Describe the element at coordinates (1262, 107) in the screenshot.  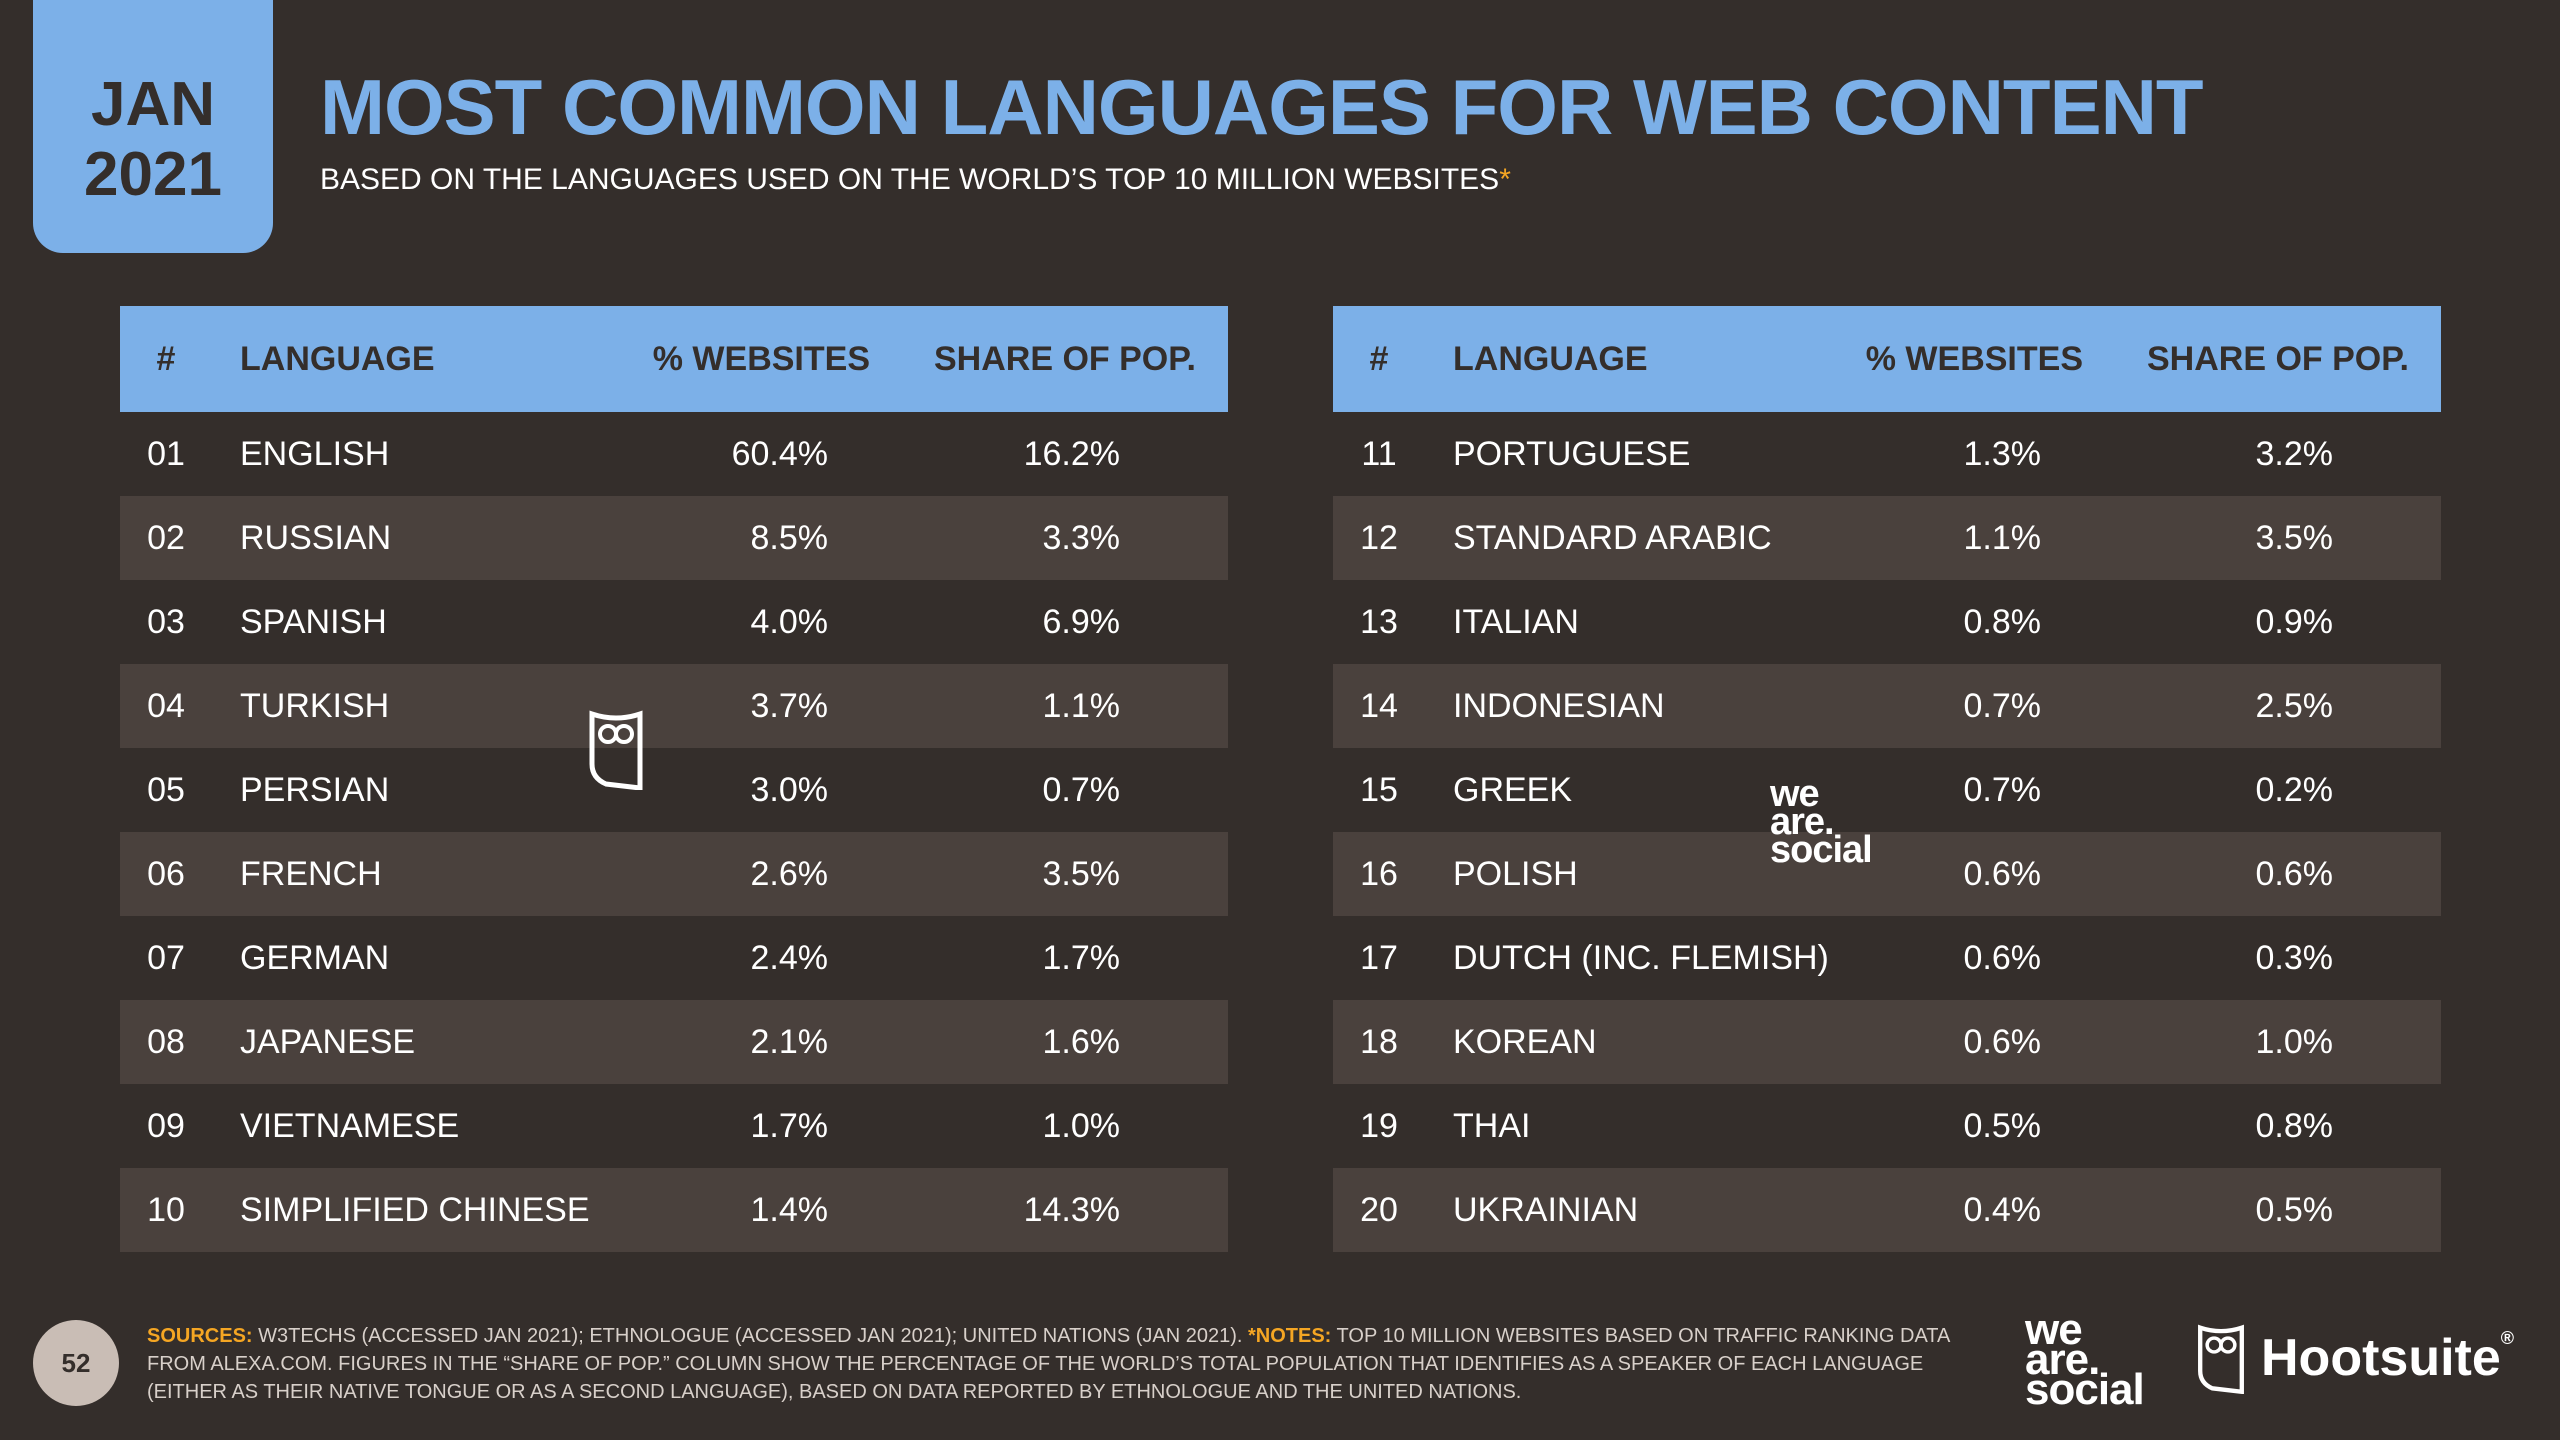
I see `page-title: MOST COMMON LANGUAGES FOR WEB CONTENT` at that location.